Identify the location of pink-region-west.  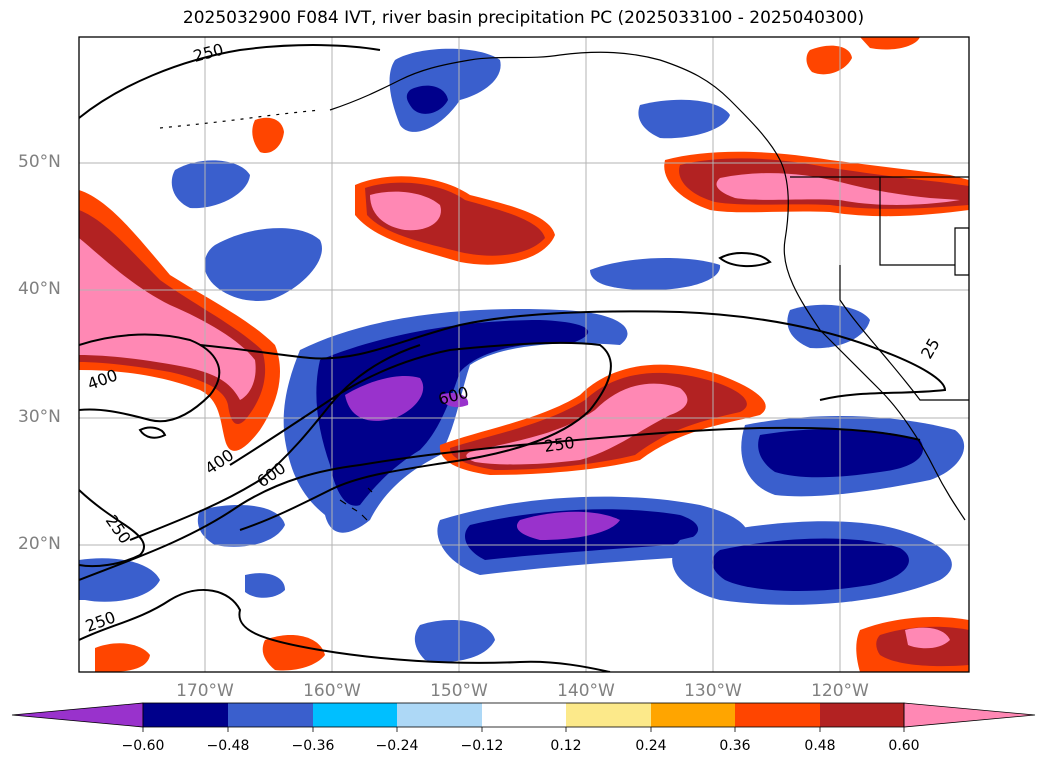
(167, 319).